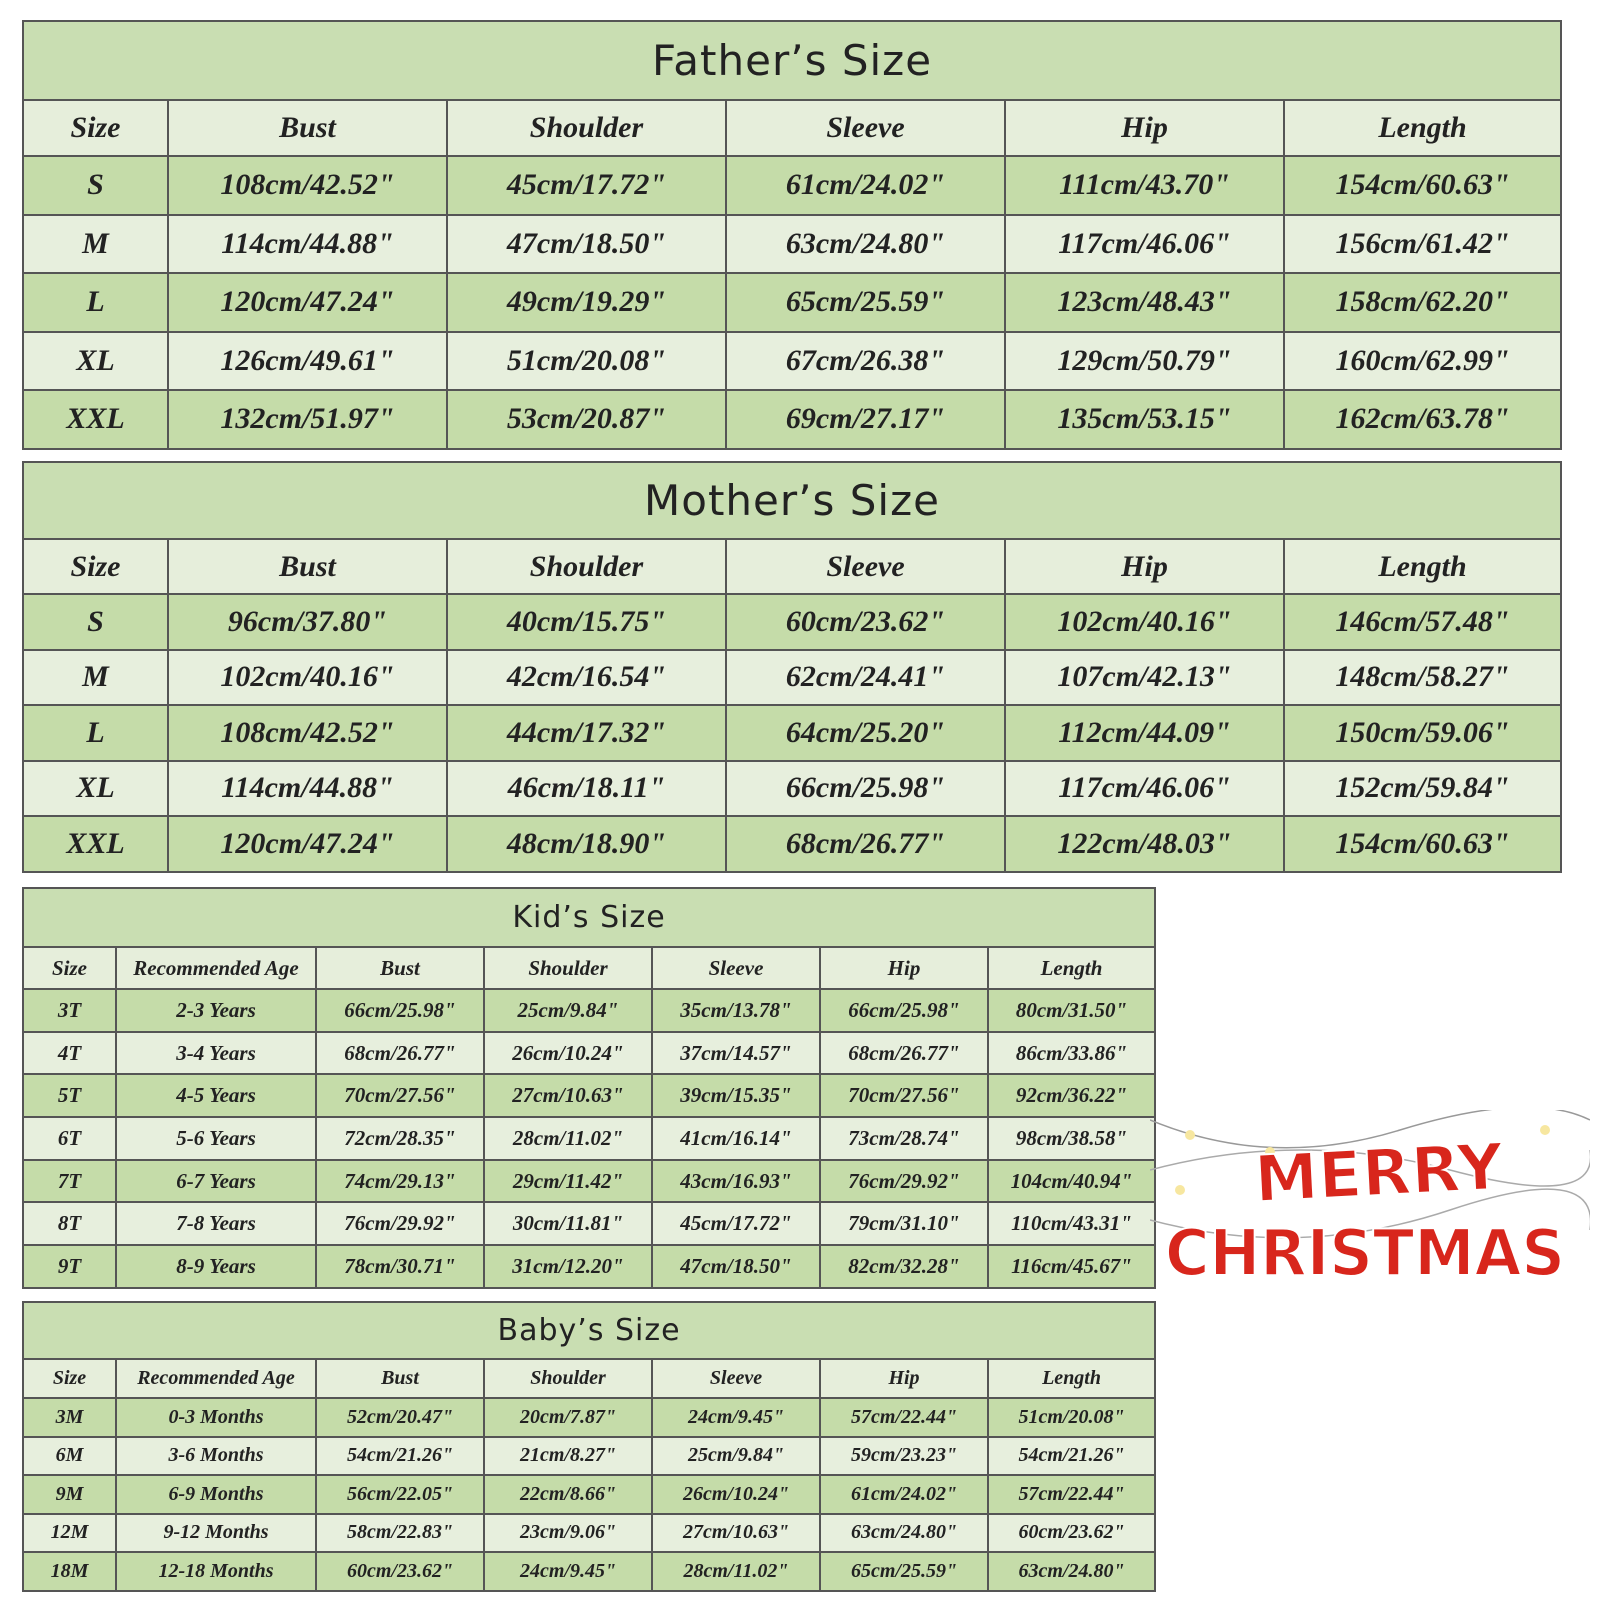 The height and width of the screenshot is (1600, 1600). I want to click on cell: 8-9 Years, so click(216, 1266).